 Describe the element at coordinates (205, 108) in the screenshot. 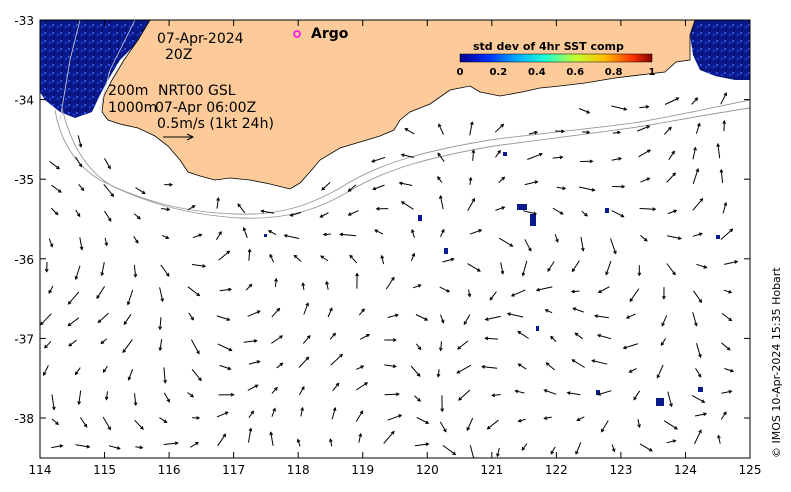

I see `product-time-label: 07-Apr 06:00Z` at that location.